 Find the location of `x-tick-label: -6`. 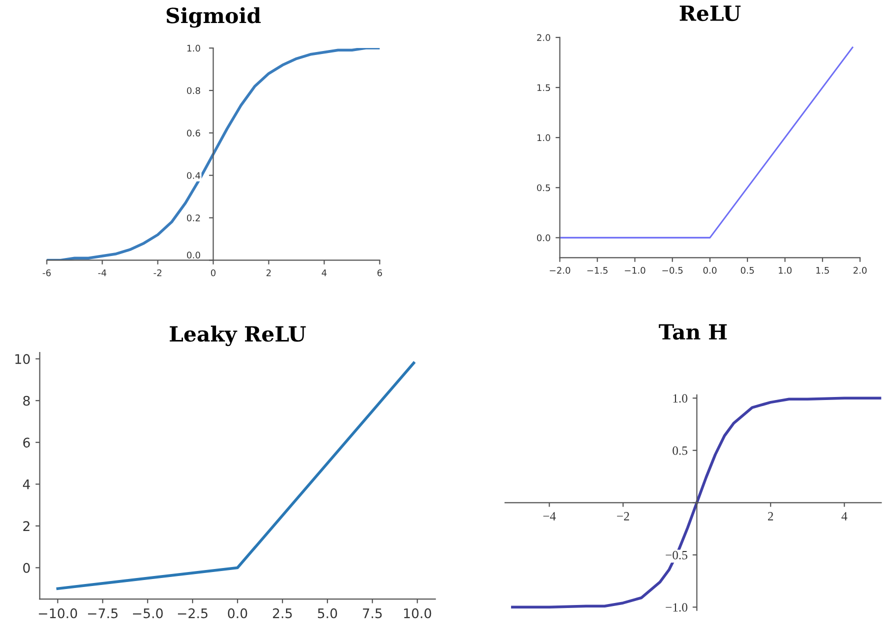

x-tick-label: -6 is located at coordinates (46, 272).